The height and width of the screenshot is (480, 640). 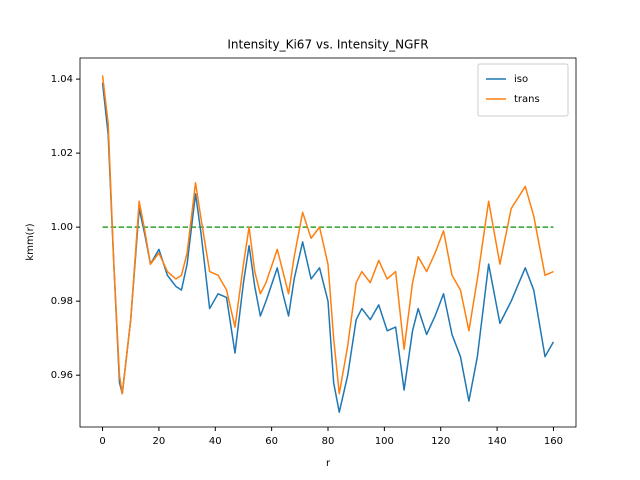 What do you see at coordinates (523, 90) in the screenshot?
I see `legend-box` at bounding box center [523, 90].